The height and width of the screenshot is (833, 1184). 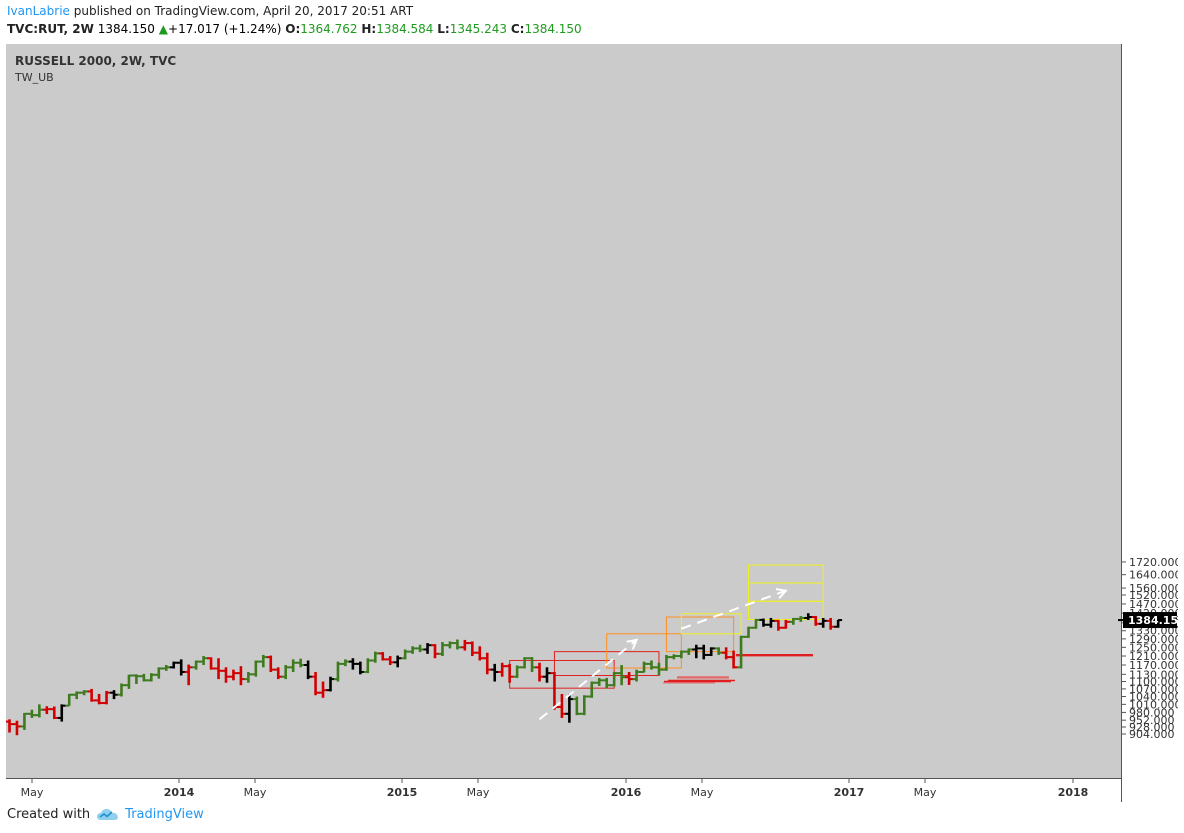 What do you see at coordinates (626, 792) in the screenshot?
I see `x-tick-label: 2016` at bounding box center [626, 792].